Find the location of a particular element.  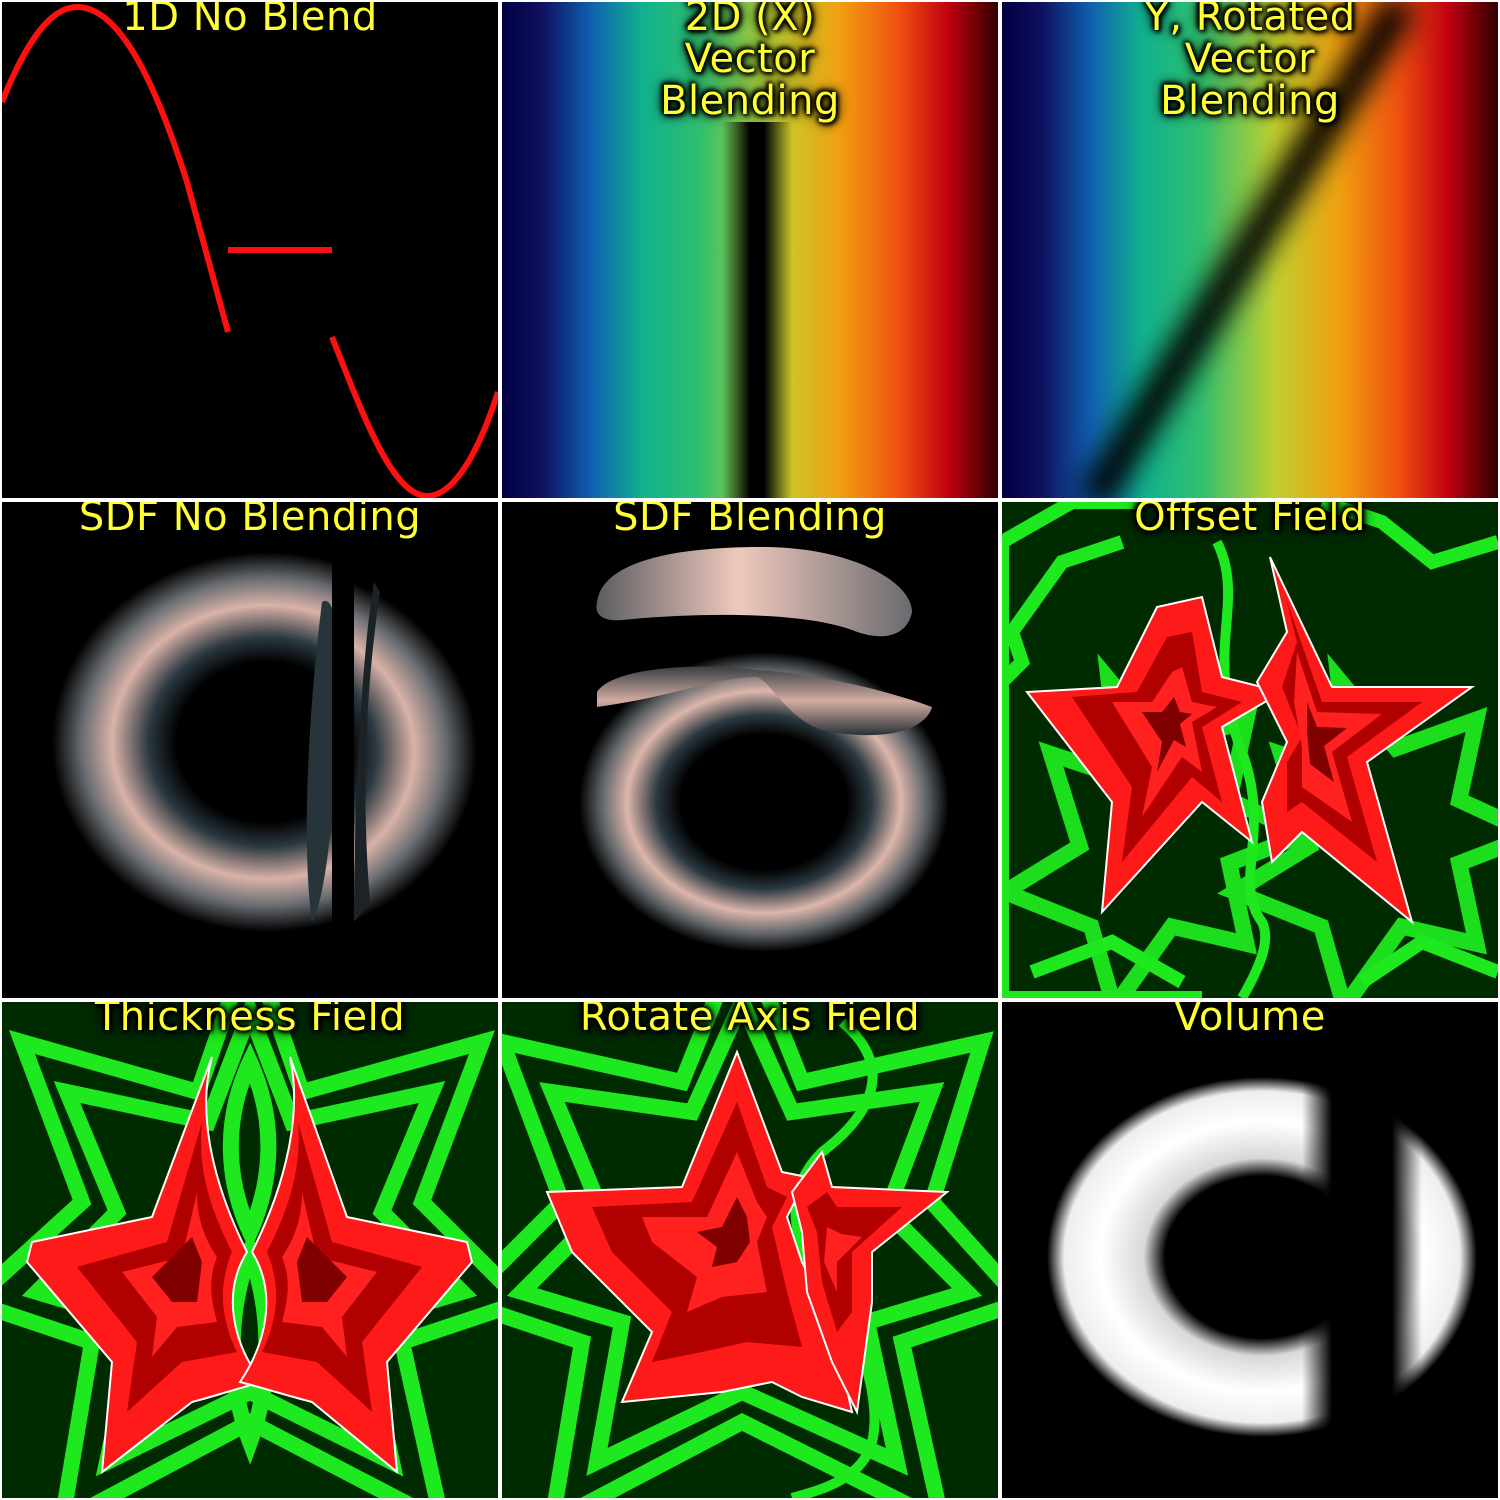

panel-title: Y, Rotated Vector Blending is located at coordinates (1250, 63).